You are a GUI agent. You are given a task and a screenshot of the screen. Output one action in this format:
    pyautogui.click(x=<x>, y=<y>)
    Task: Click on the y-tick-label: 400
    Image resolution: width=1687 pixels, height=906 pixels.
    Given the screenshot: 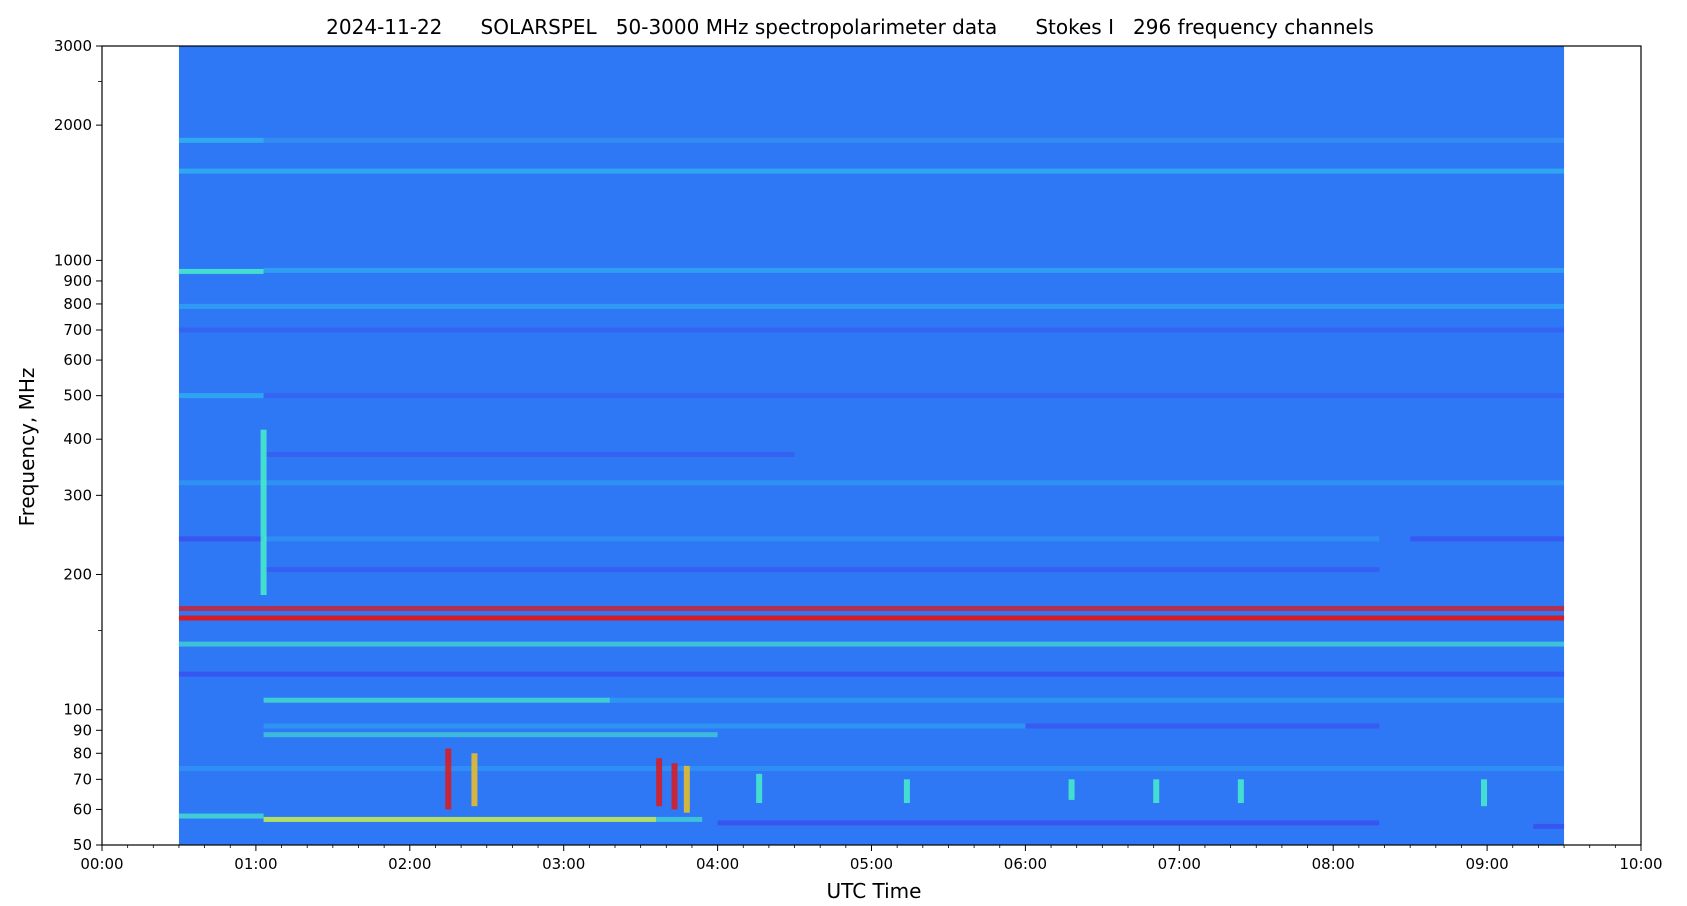 What is the action you would take?
    pyautogui.click(x=77, y=439)
    